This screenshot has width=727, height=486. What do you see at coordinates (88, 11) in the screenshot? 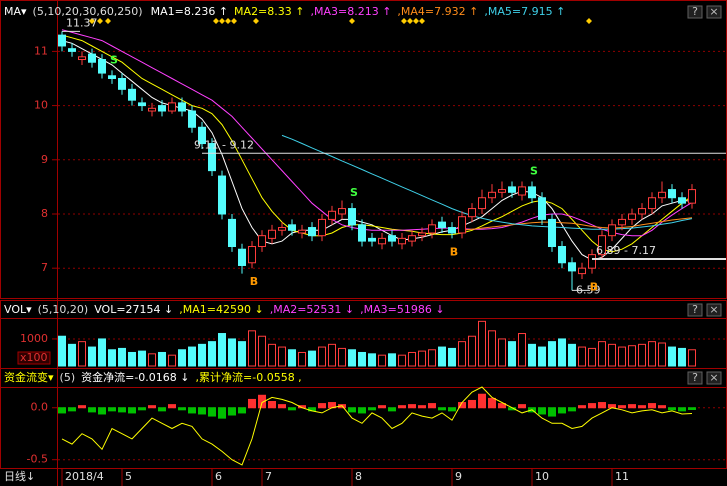
I see `header-item: (5,10,20,30,60,250)` at bounding box center [88, 11].